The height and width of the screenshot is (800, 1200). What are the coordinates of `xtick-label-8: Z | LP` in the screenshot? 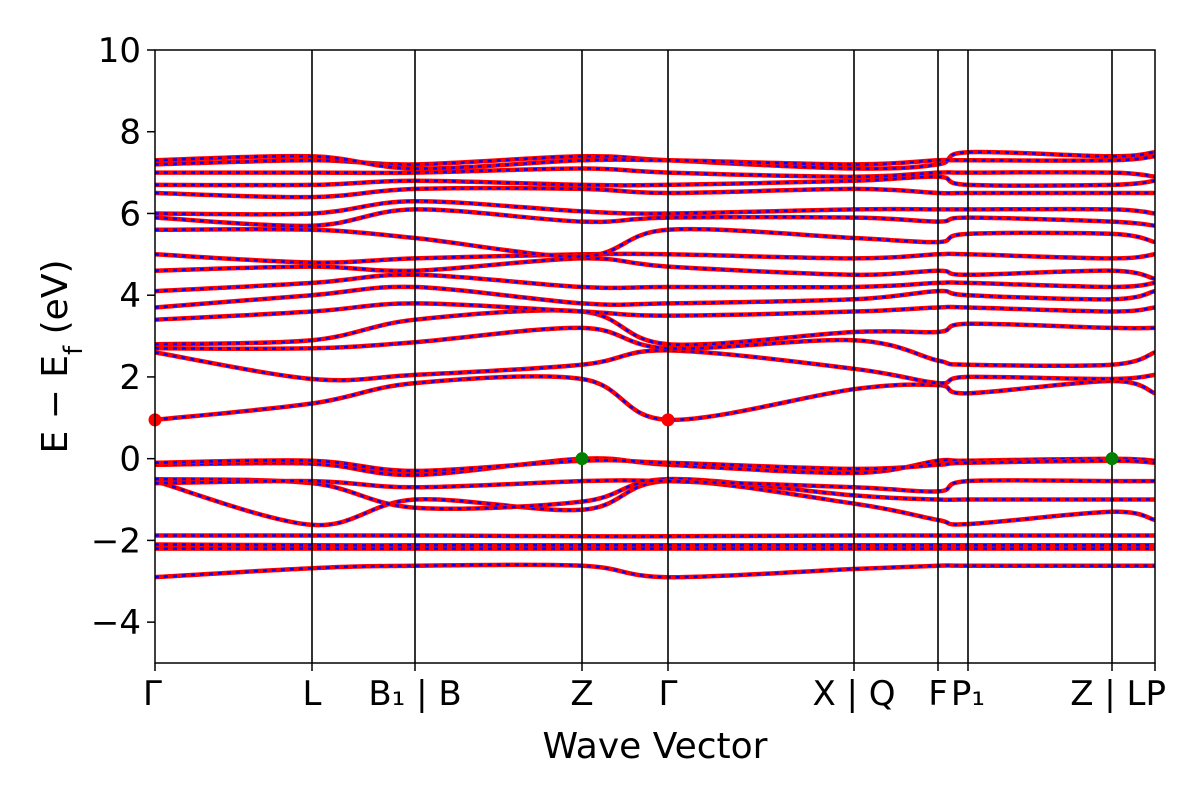 It's located at (1118, 694).